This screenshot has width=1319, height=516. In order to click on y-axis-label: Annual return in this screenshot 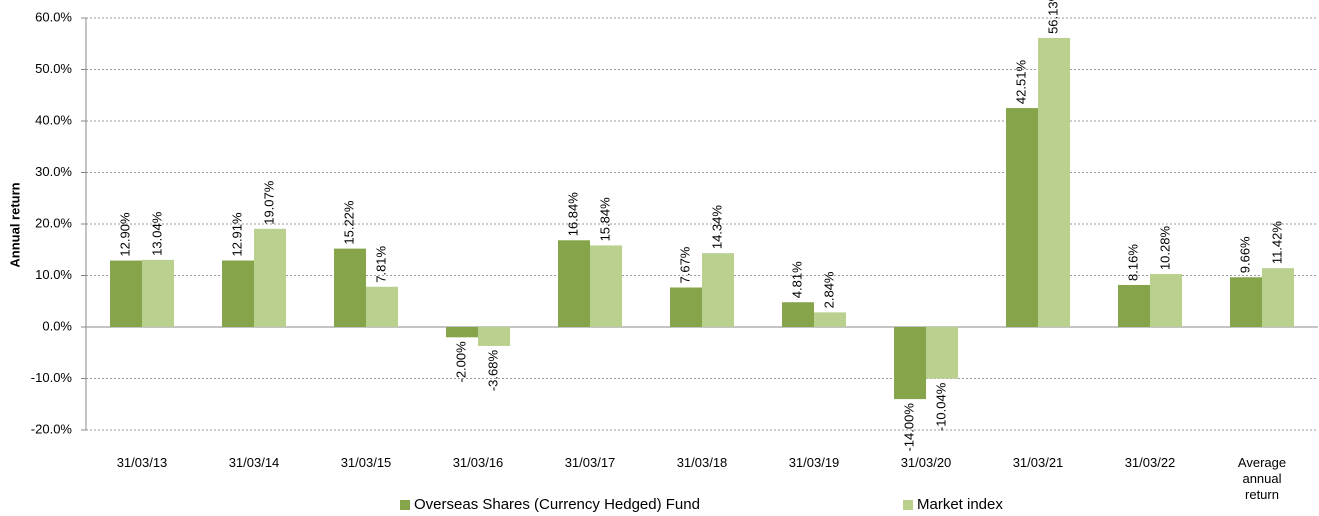, I will do `click(14, 224)`.